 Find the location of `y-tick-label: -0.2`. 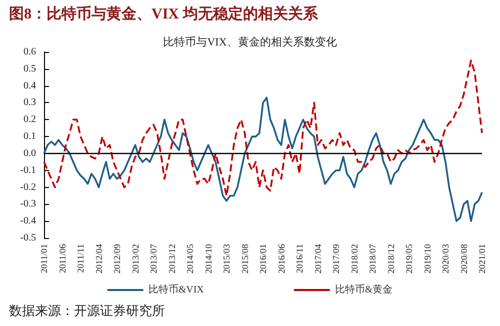

y-tick-label: -0.2 is located at coordinates (28, 187).